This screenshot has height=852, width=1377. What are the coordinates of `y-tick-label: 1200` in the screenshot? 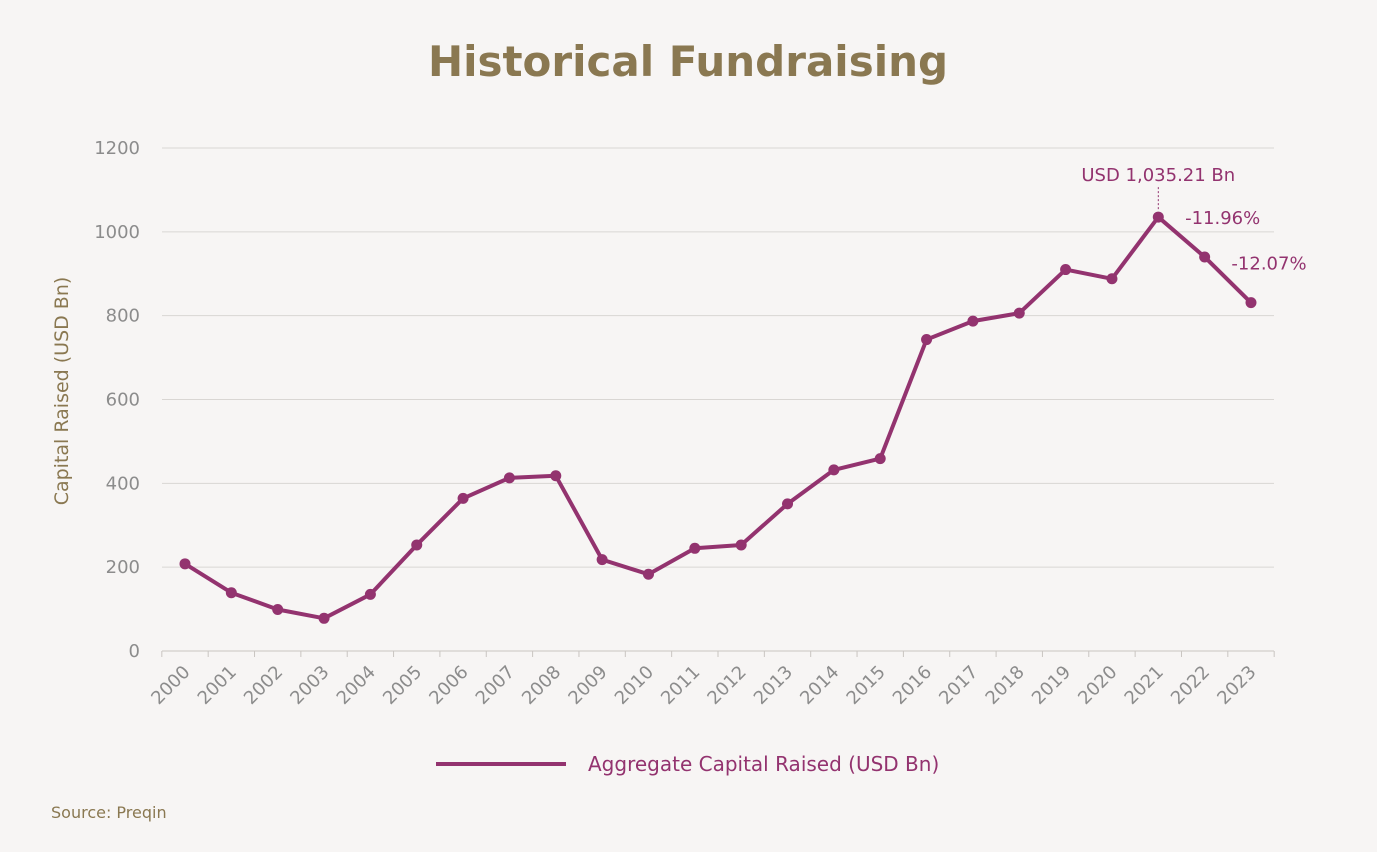 It's located at (117, 148).